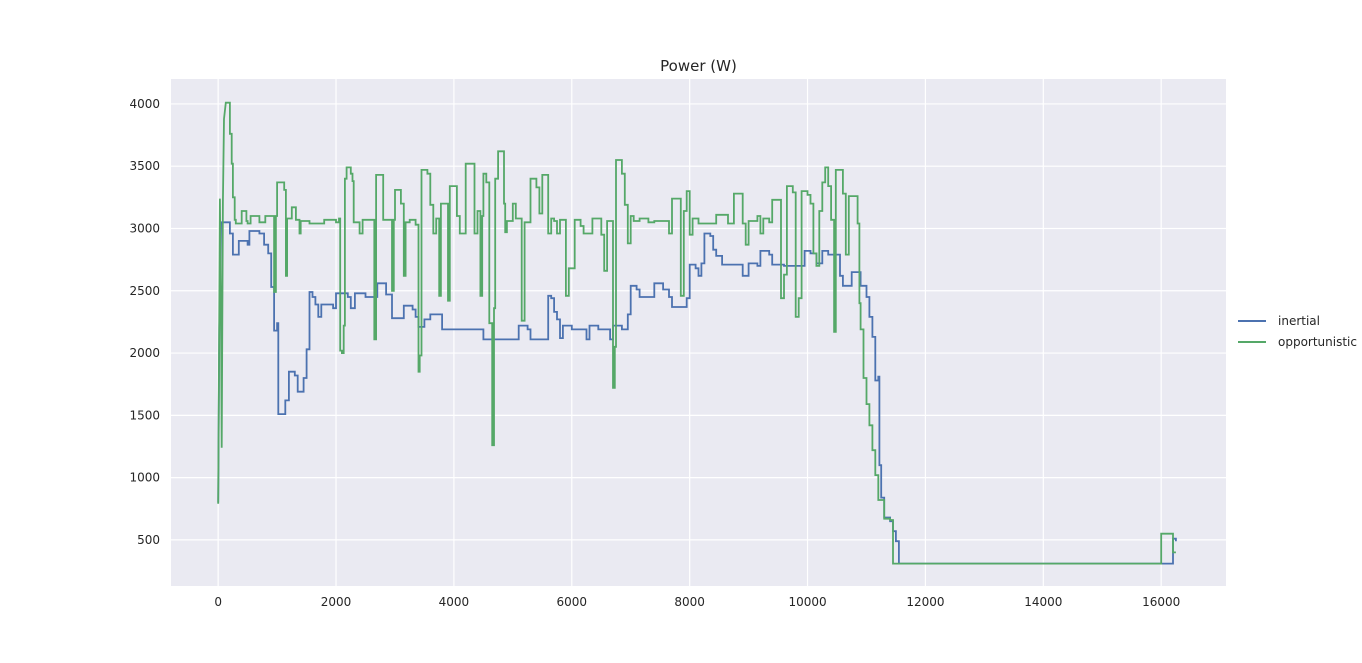 The width and height of the screenshot is (1362, 663). What do you see at coordinates (144, 291) in the screenshot?
I see `y-tick-label: 2500` at bounding box center [144, 291].